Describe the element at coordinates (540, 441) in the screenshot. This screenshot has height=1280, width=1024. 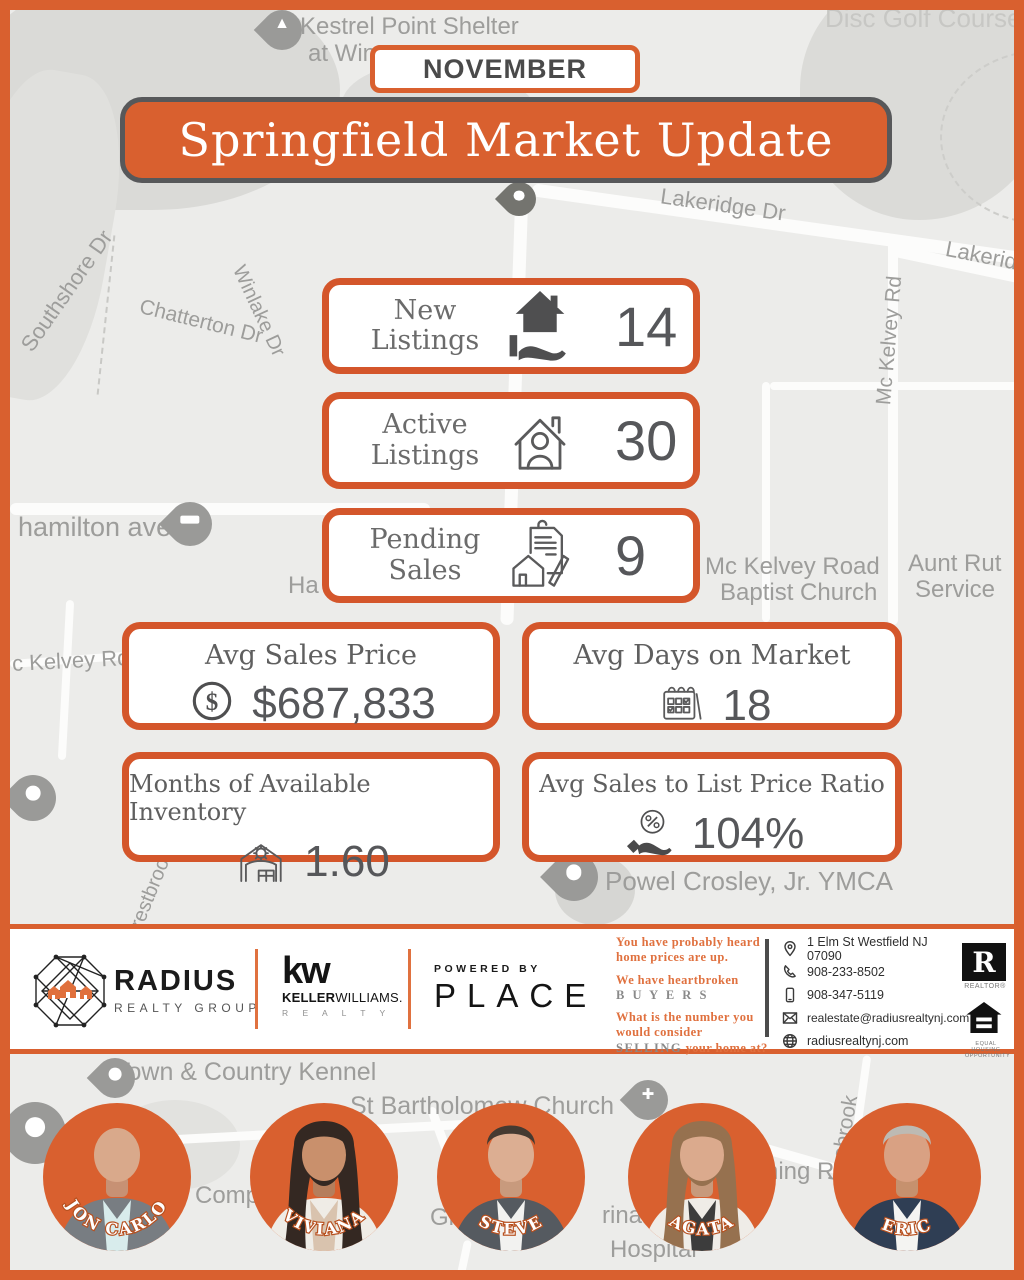
I see `house-person-icon` at that location.